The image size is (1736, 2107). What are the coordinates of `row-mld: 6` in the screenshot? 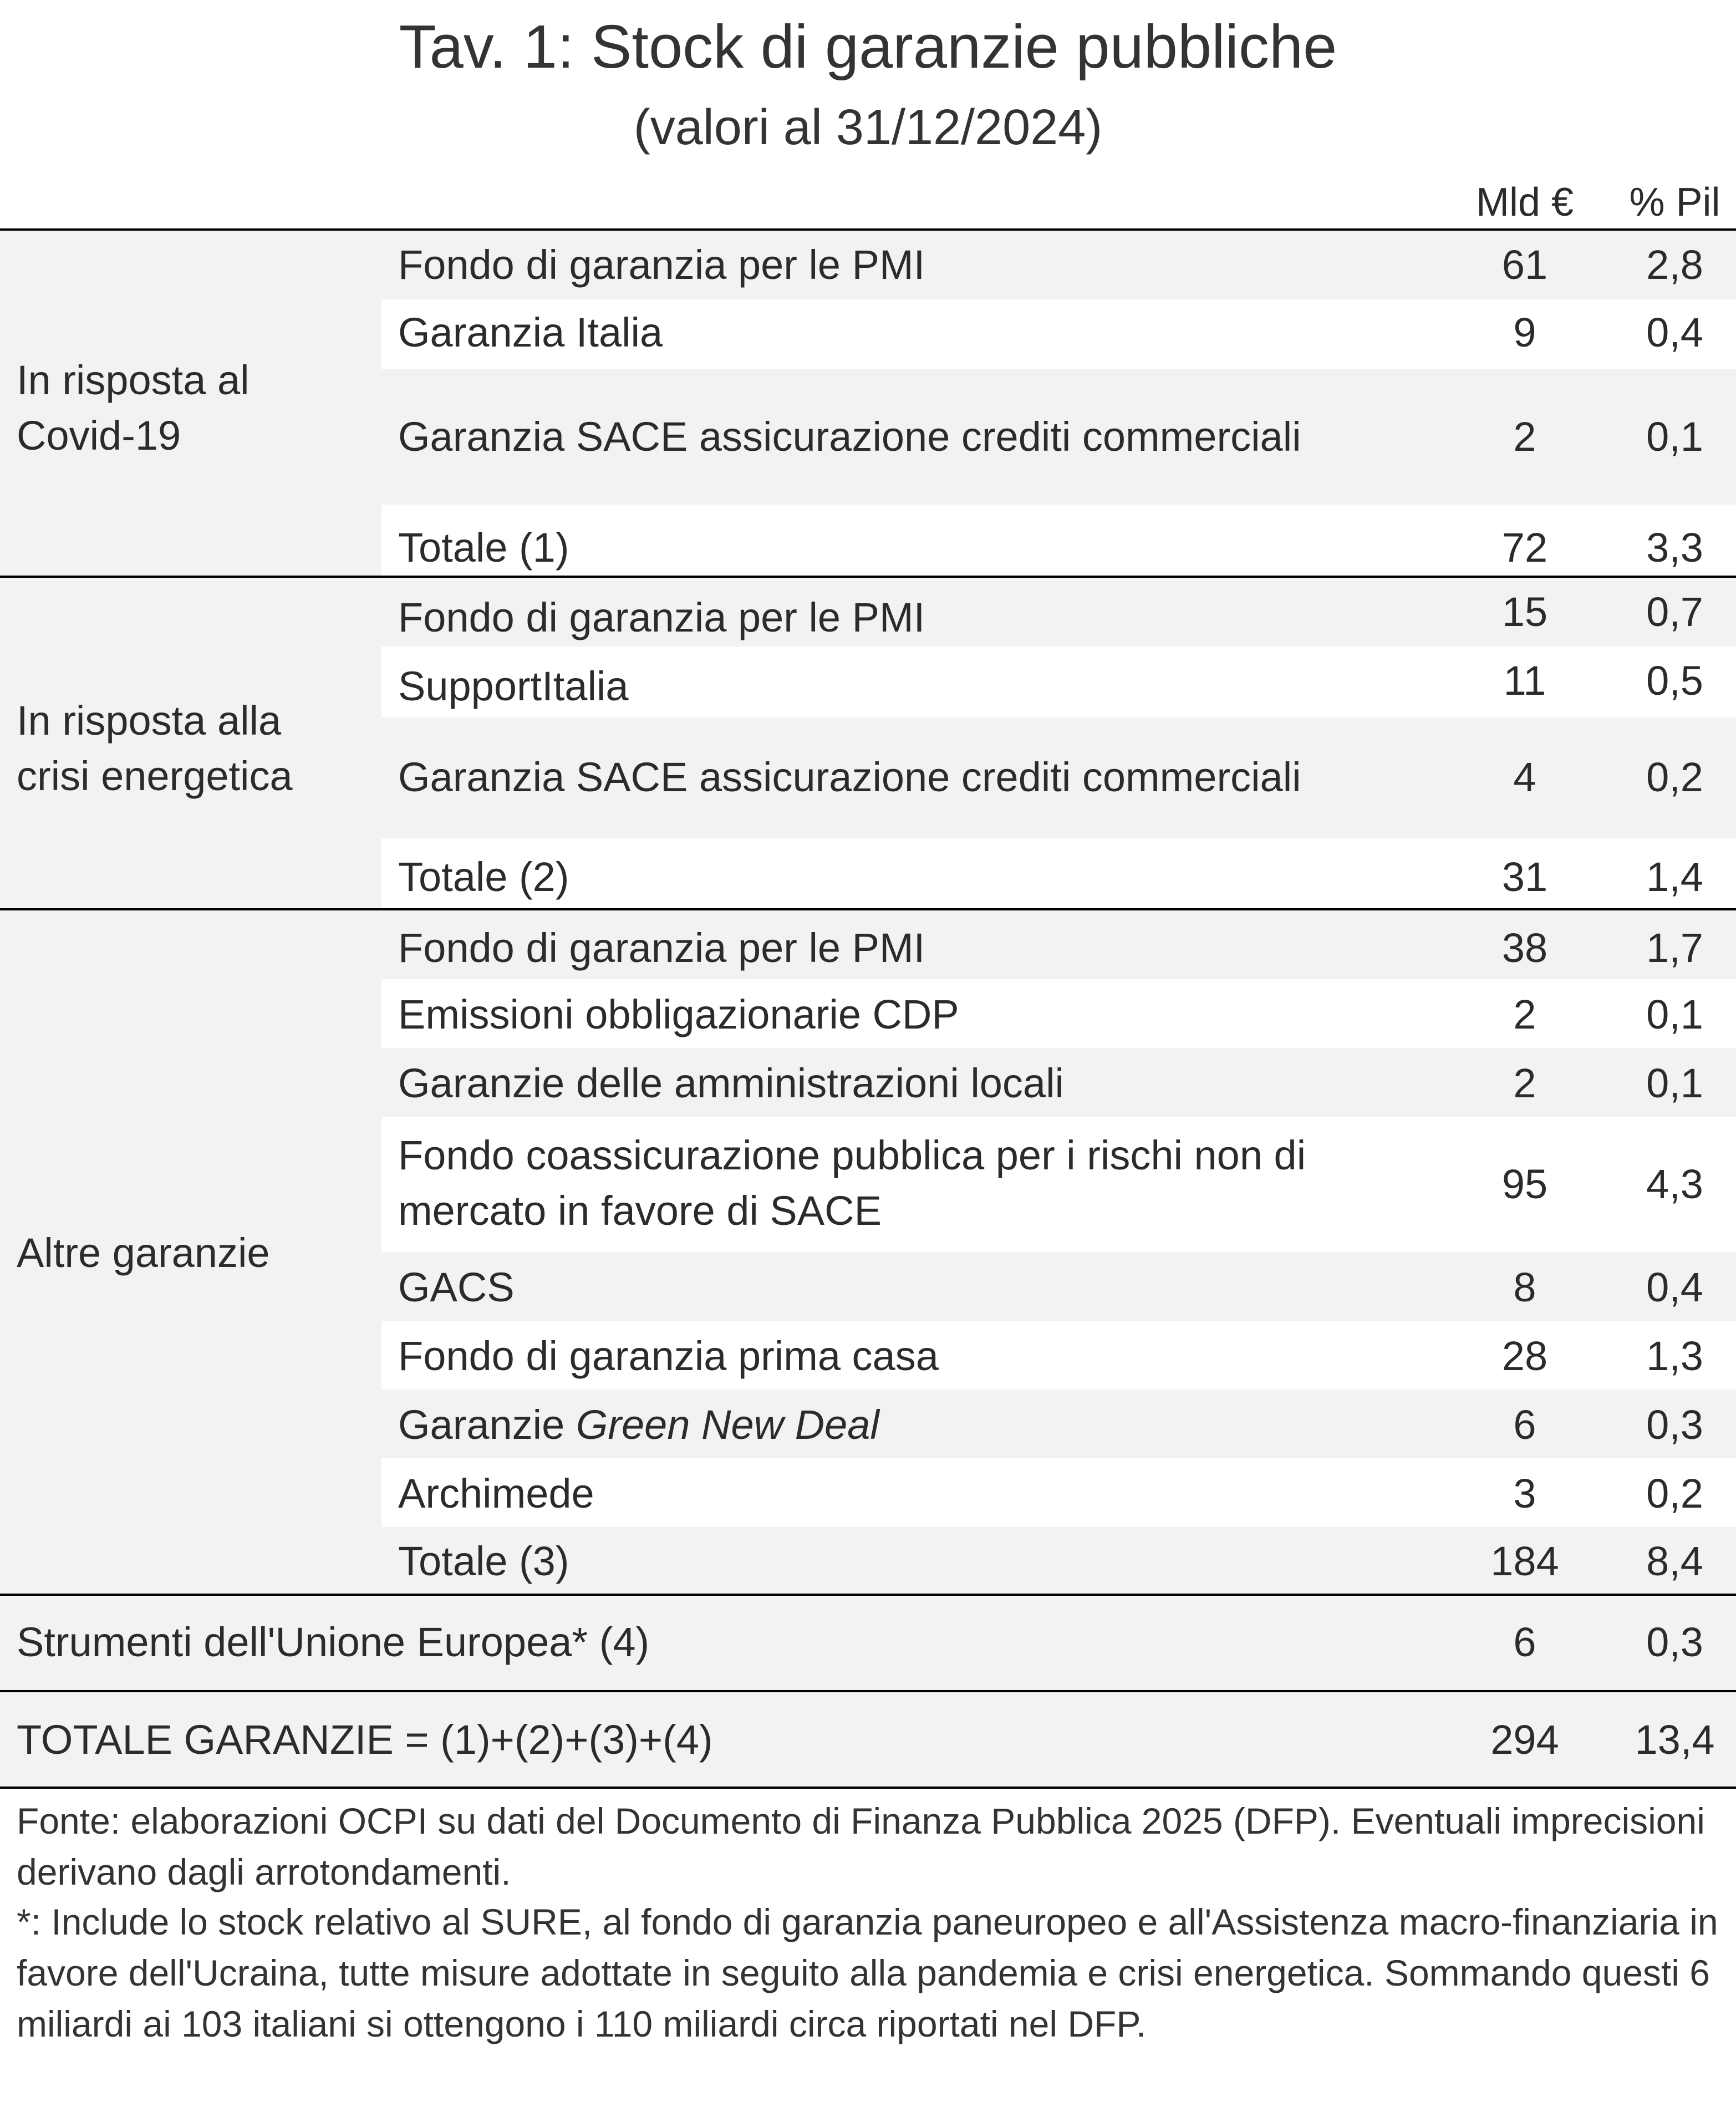 It's located at (1525, 1425).